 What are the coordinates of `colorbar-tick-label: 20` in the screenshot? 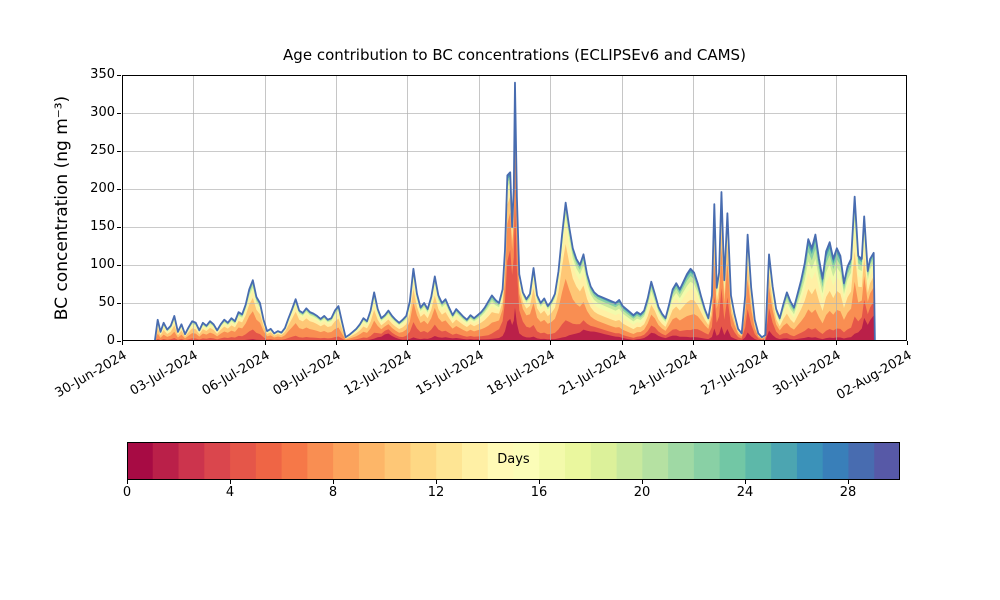 It's located at (642, 492).